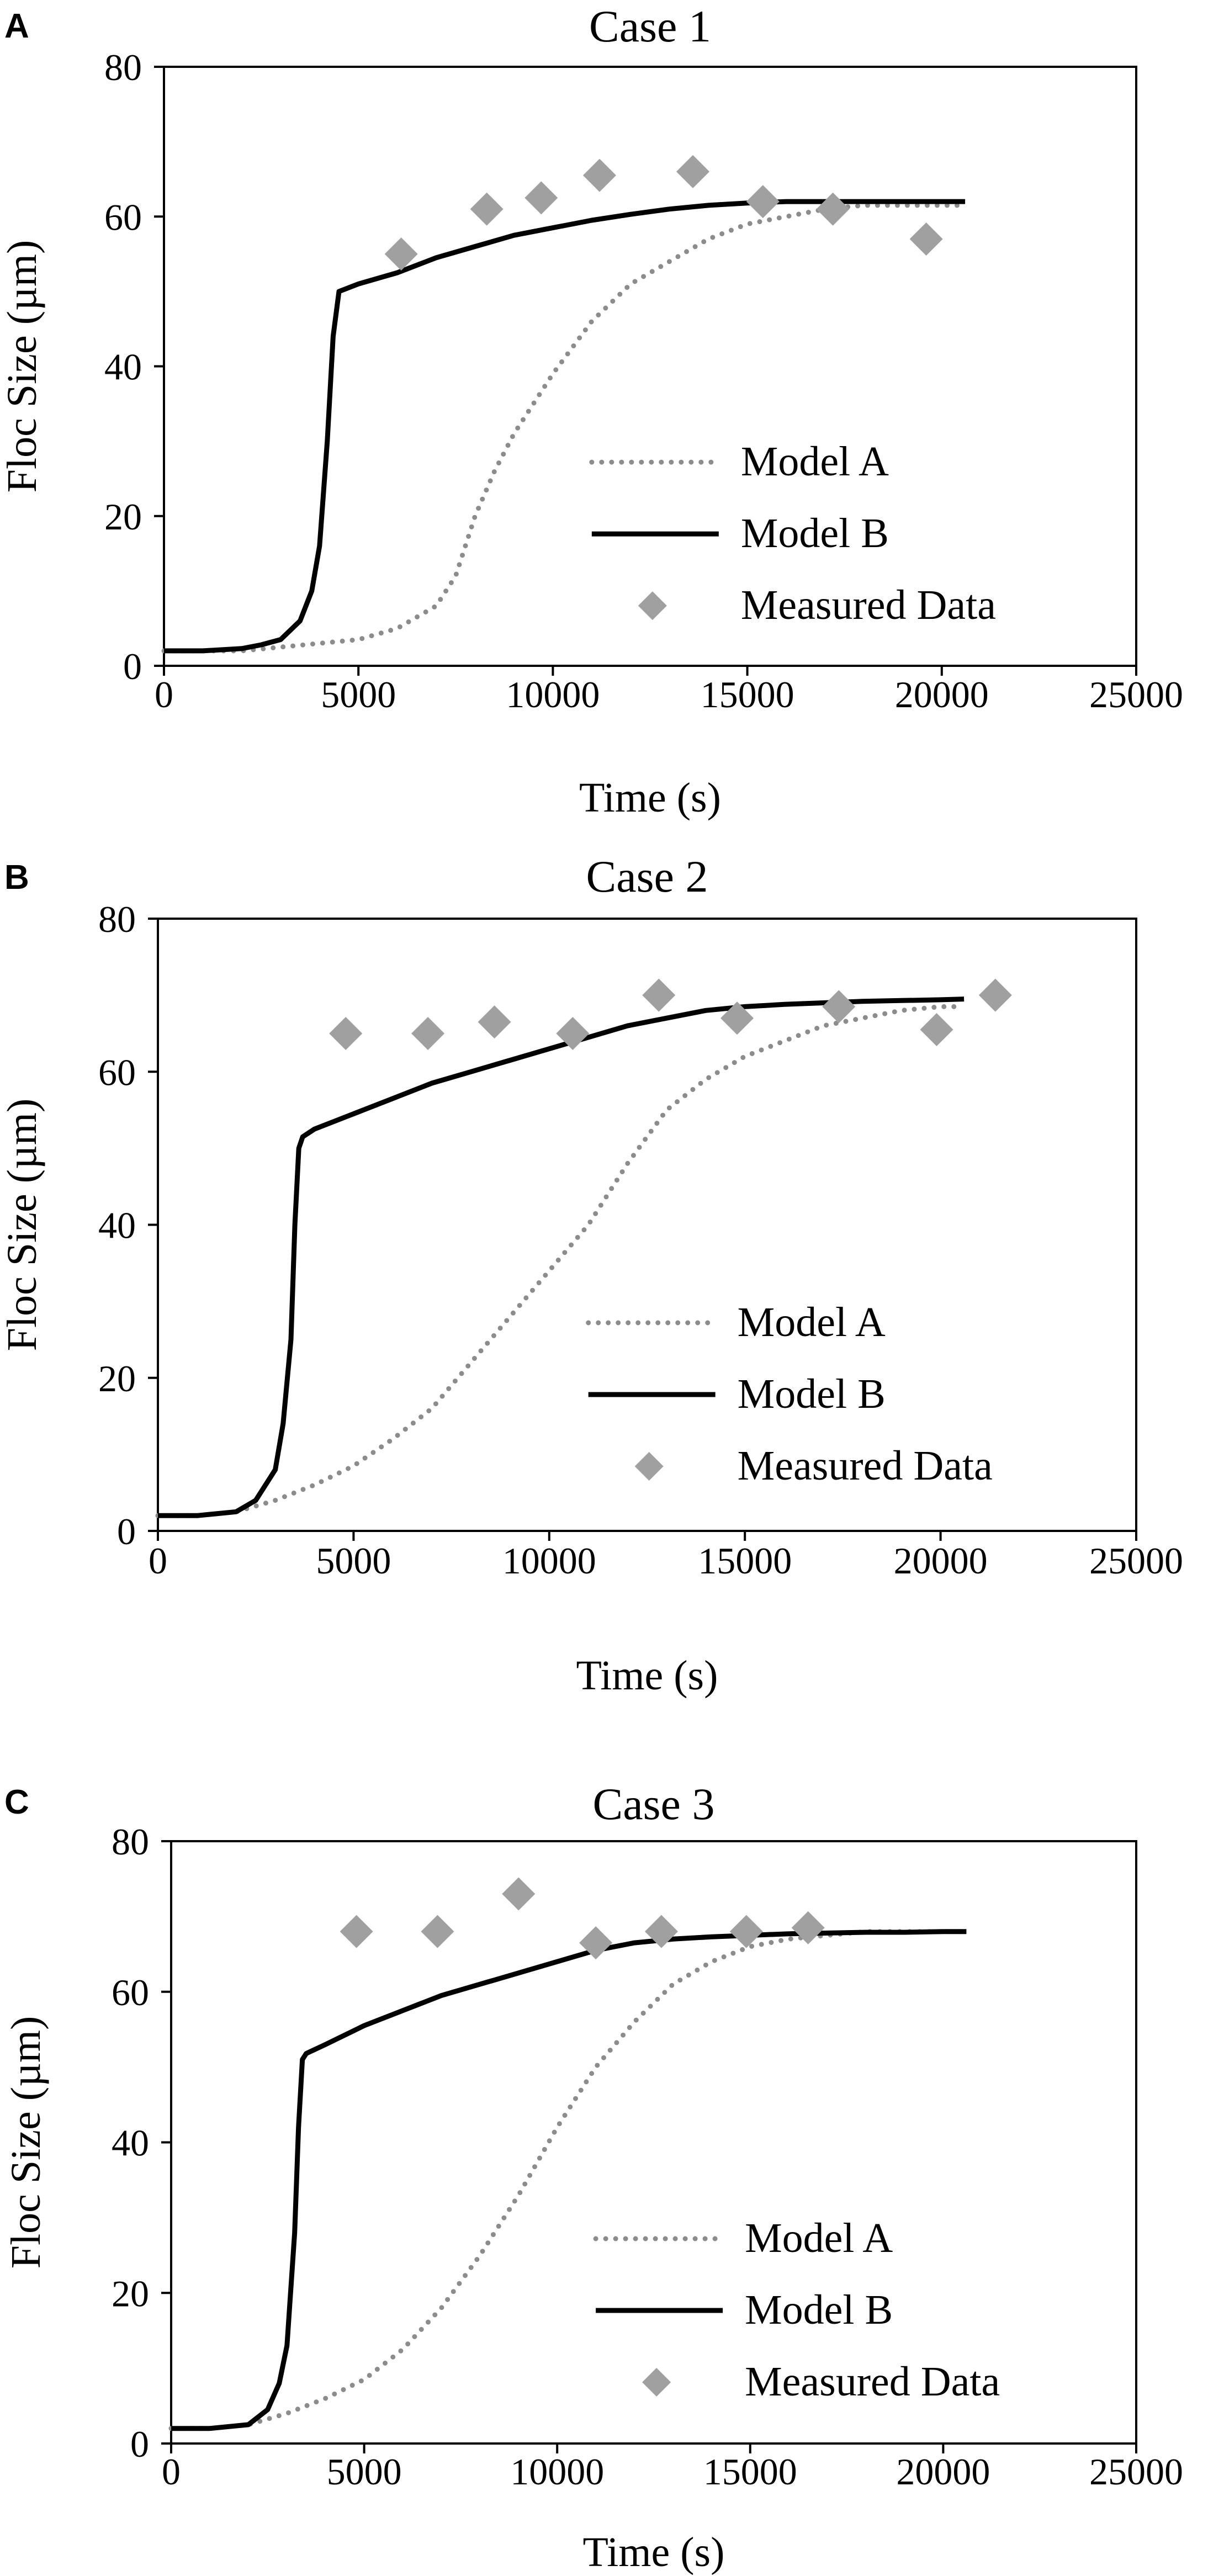  Describe the element at coordinates (17, 877) in the screenshot. I see `panel-letter: B` at that location.